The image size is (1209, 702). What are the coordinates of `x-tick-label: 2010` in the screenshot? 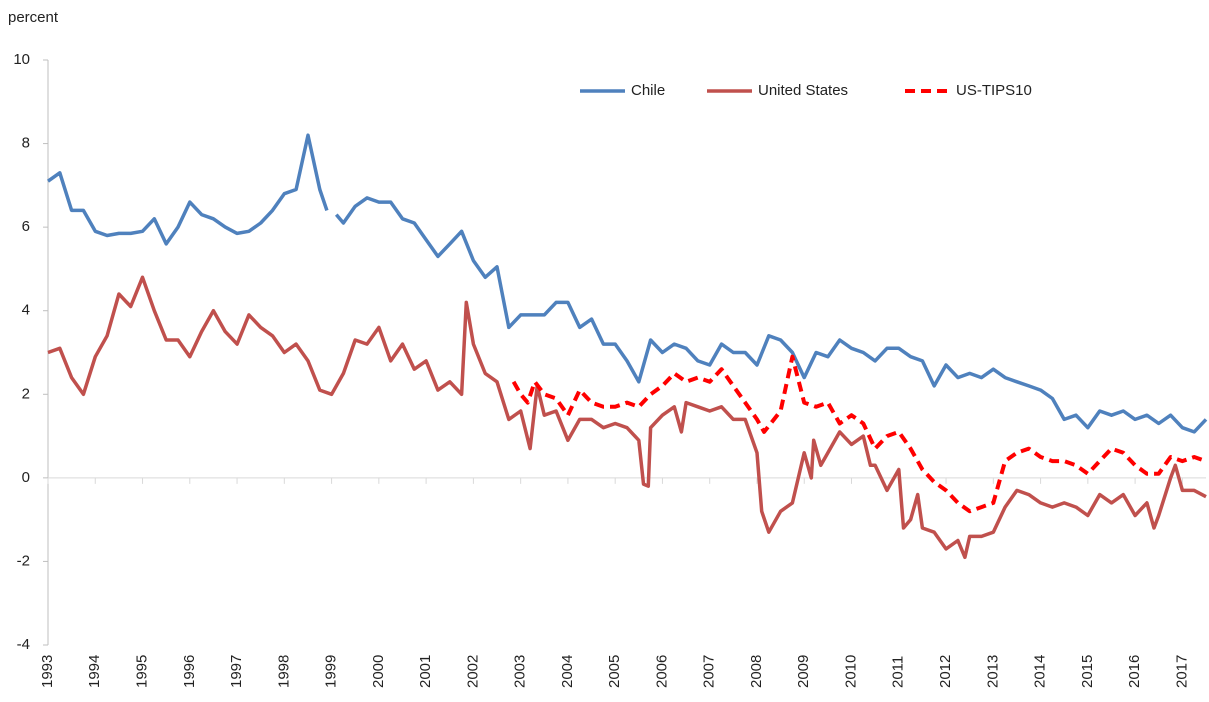 It's located at (850, 671).